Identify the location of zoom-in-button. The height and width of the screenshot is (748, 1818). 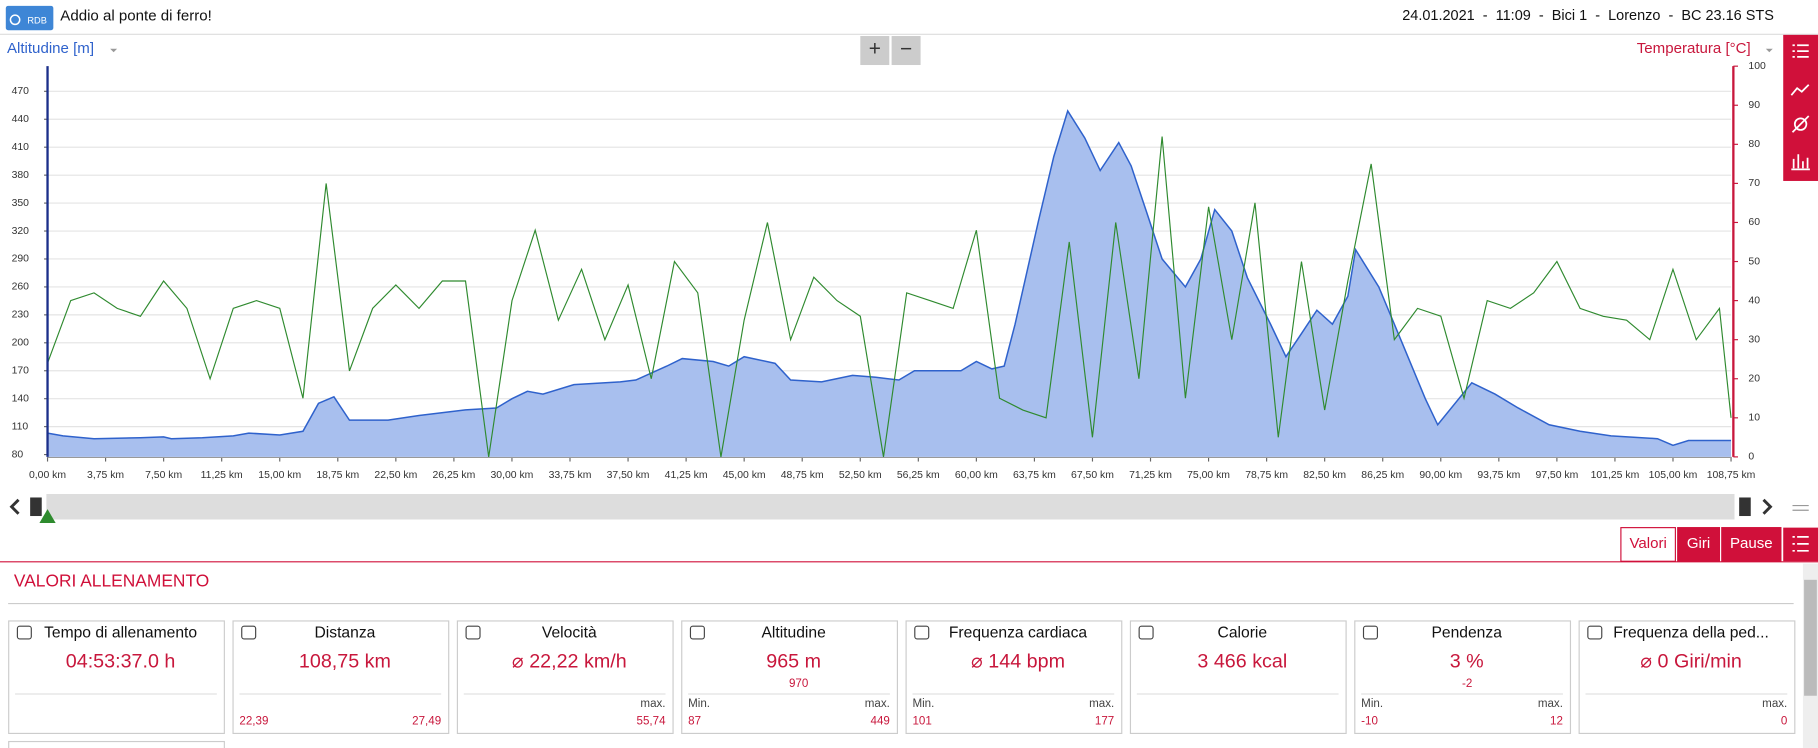
(875, 51).